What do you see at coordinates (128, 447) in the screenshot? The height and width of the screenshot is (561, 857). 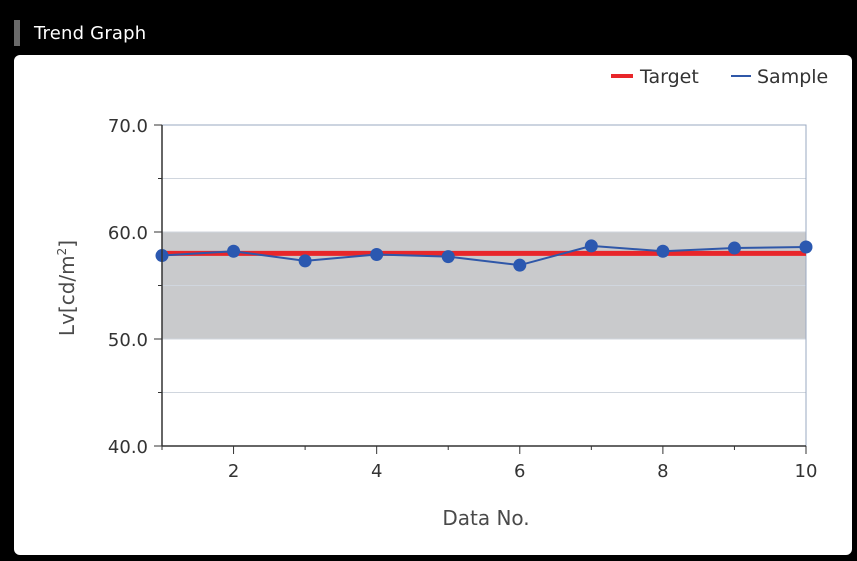 I see `y-tick-label: 40.0` at bounding box center [128, 447].